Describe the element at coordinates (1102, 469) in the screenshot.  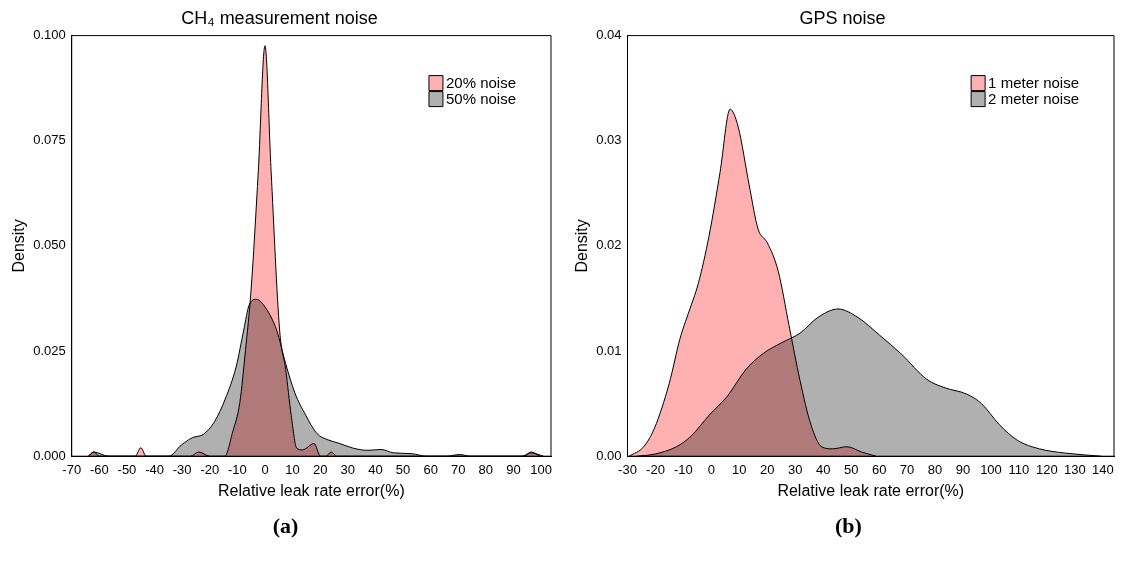
I see `x-tick-label: 140` at that location.